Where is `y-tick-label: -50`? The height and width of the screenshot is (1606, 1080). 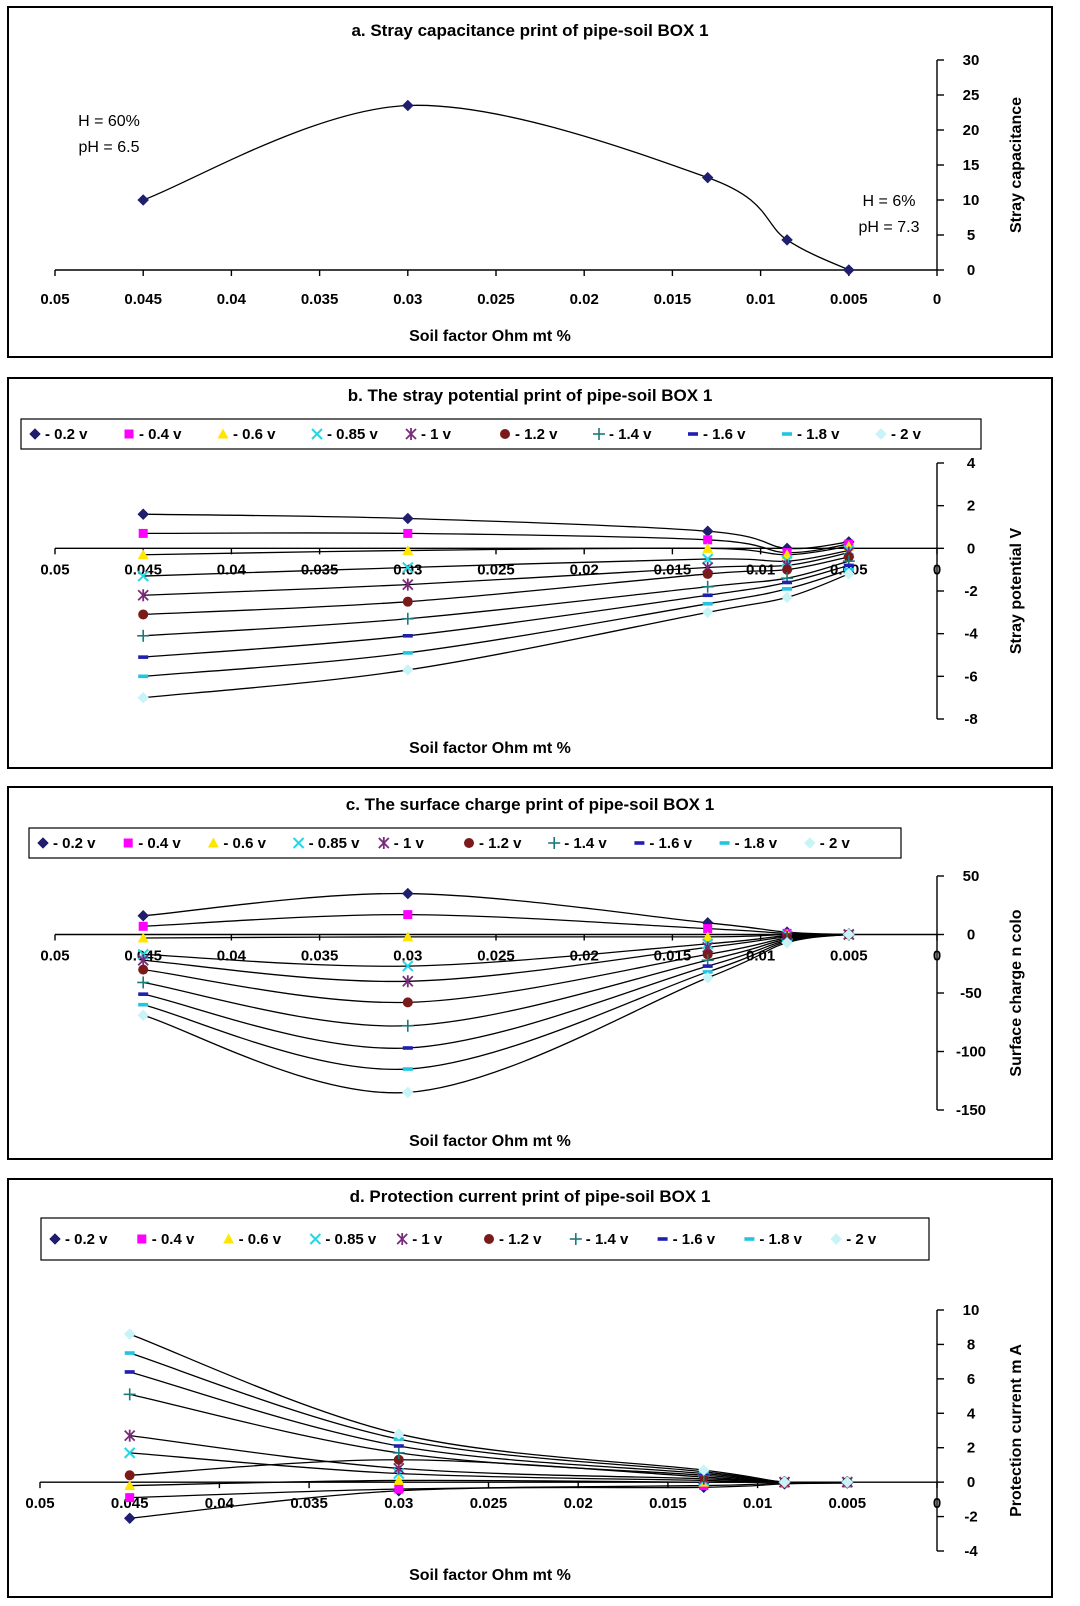
y-tick-label: -50 is located at coordinates (971, 993).